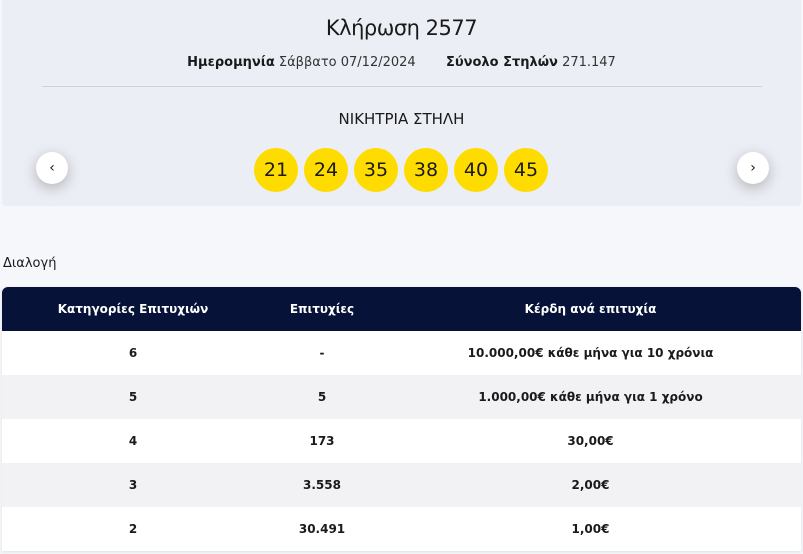  Describe the element at coordinates (401, 28) in the screenshot. I see `draw-title: Κλήρωση 2577` at that location.